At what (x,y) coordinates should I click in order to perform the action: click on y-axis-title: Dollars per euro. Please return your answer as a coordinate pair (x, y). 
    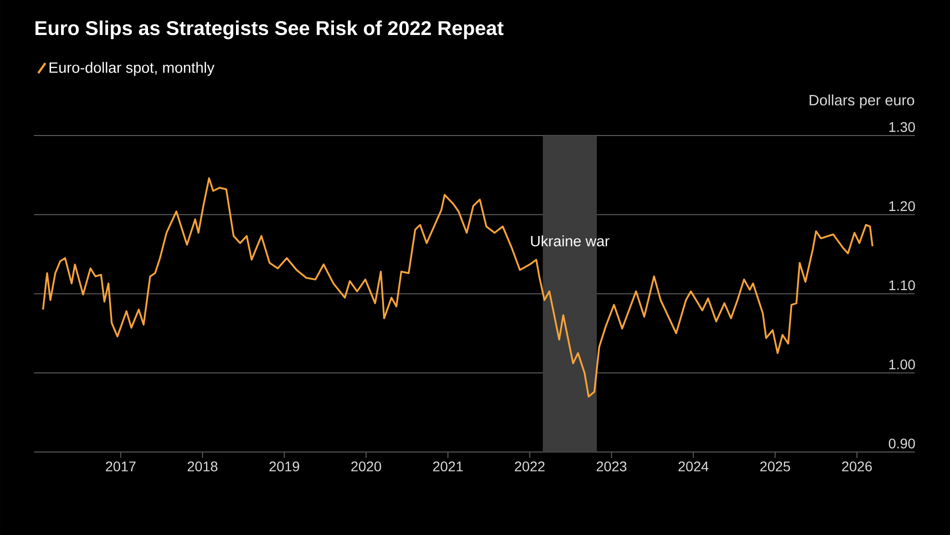
    Looking at the image, I should click on (862, 101).